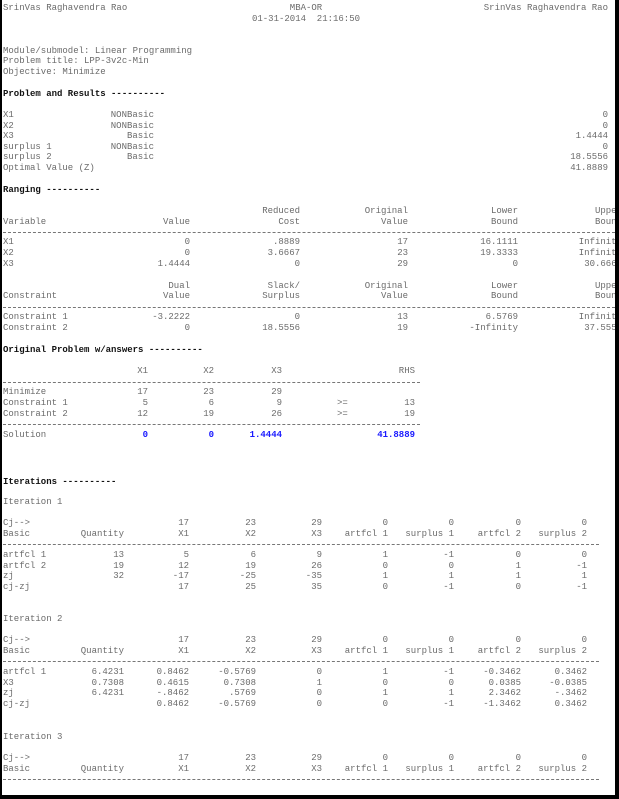 Image resolution: width=619 pixels, height=799 pixels. I want to click on original-row-cell: 13, so click(409, 402).